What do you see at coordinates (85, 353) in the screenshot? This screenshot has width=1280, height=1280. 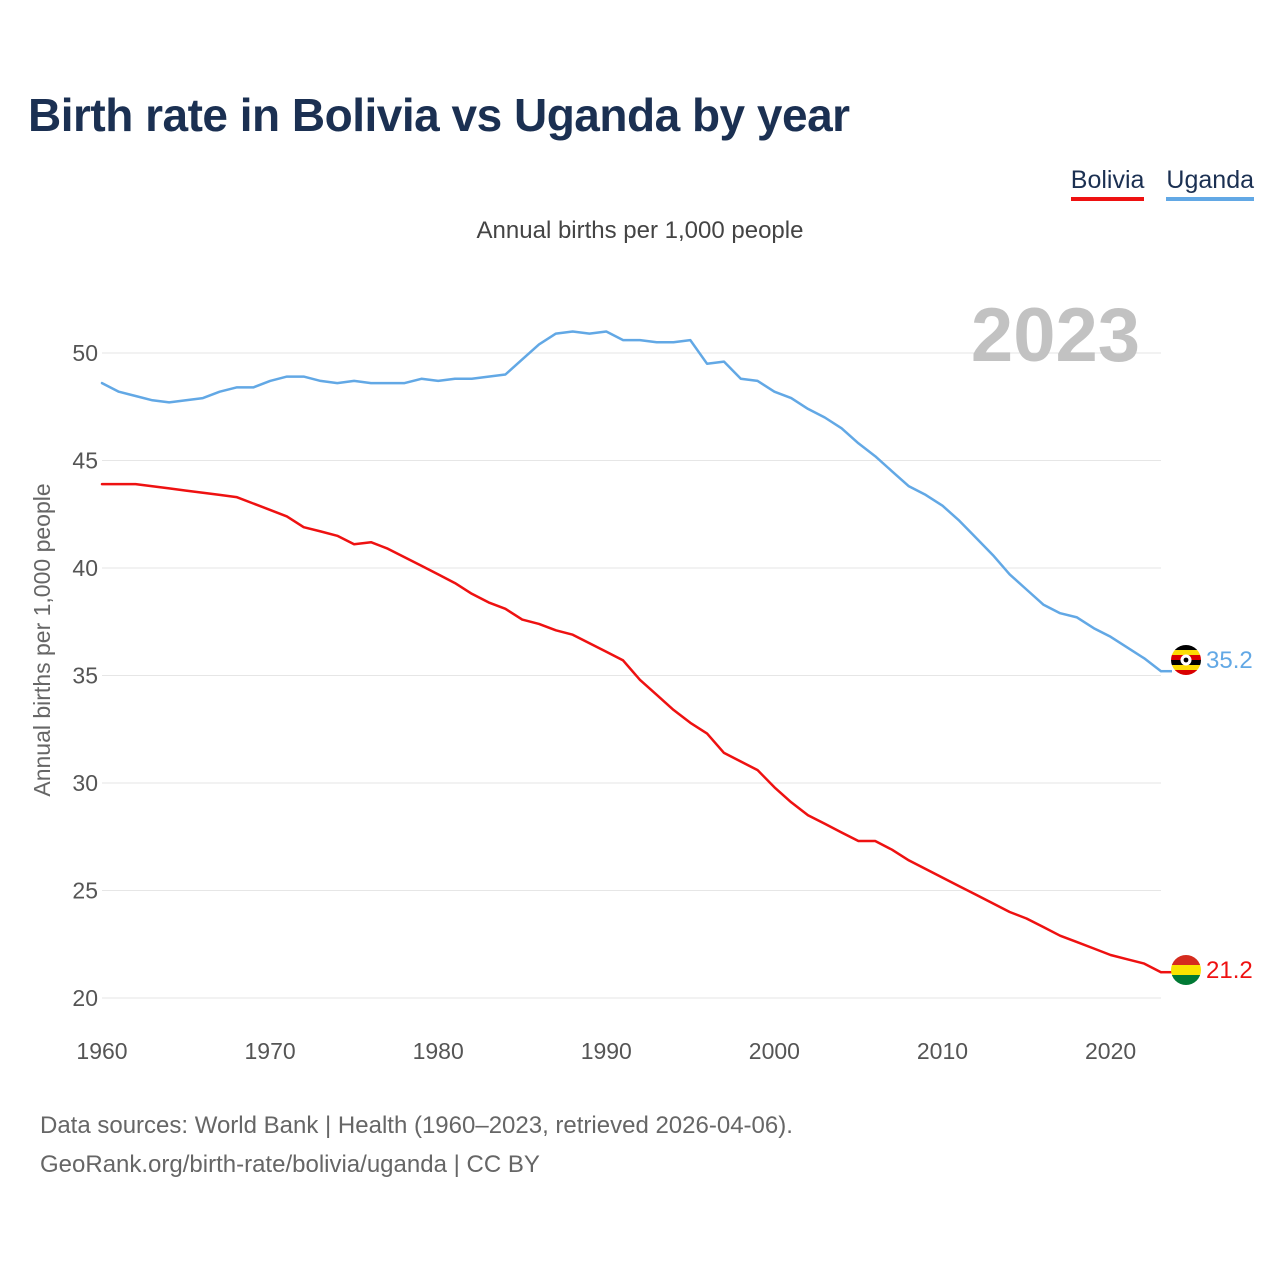 I see `y-tick-50: 50` at bounding box center [85, 353].